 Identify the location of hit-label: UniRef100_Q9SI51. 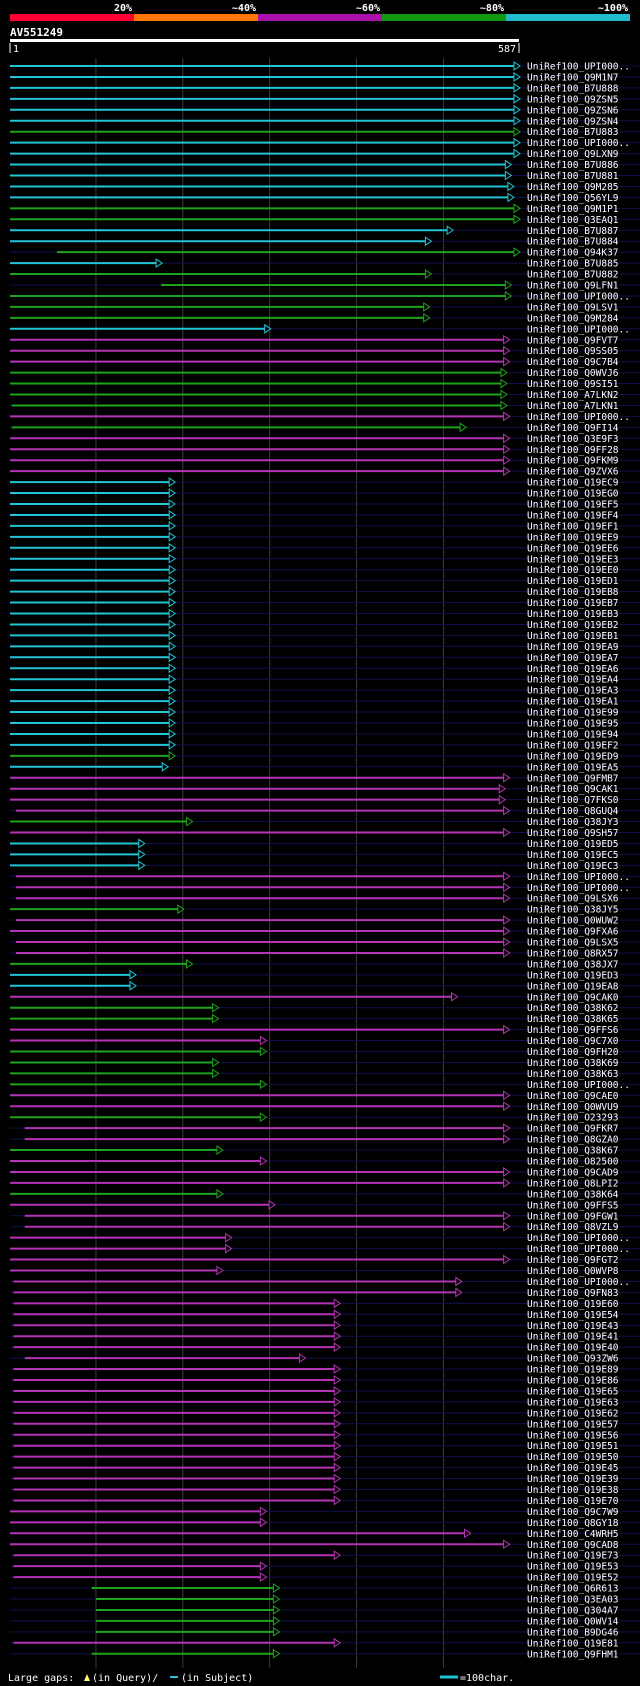
(573, 384).